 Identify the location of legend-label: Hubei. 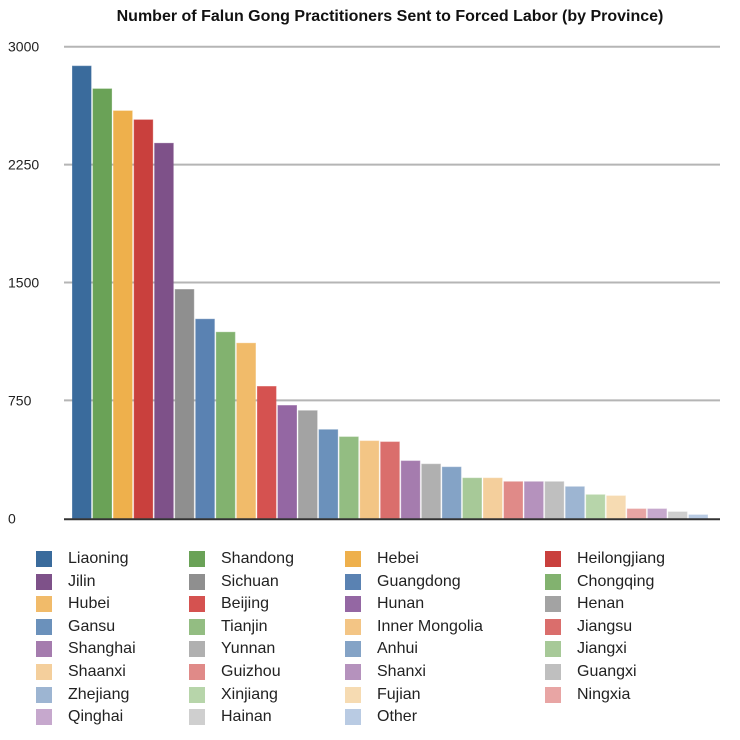
(89, 604).